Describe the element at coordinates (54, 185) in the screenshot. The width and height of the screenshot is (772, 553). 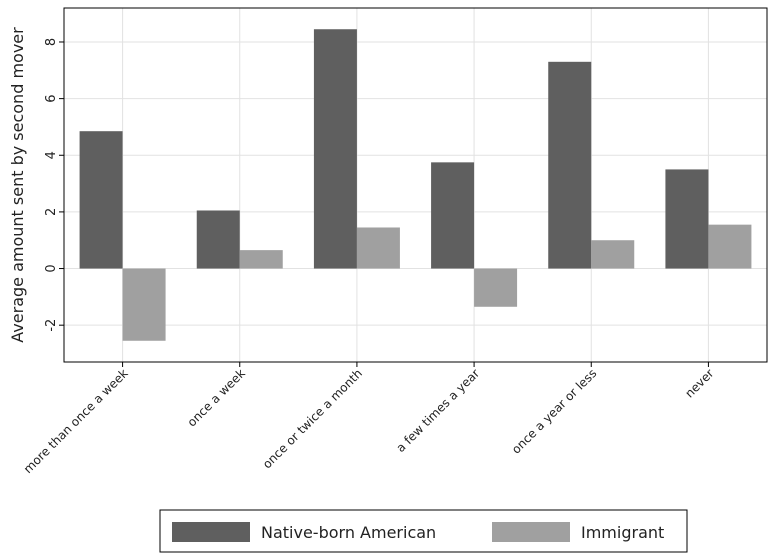
I see `y-axis-ticks: -2 0 2 4 6 8` at that location.